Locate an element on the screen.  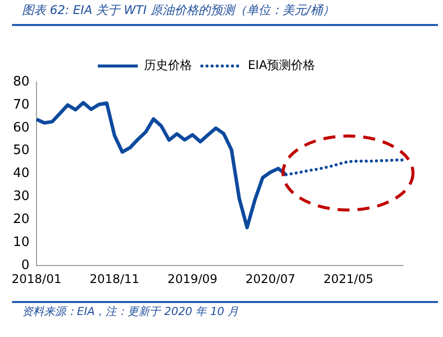
y-tick-label: 0 is located at coordinates (25, 265).